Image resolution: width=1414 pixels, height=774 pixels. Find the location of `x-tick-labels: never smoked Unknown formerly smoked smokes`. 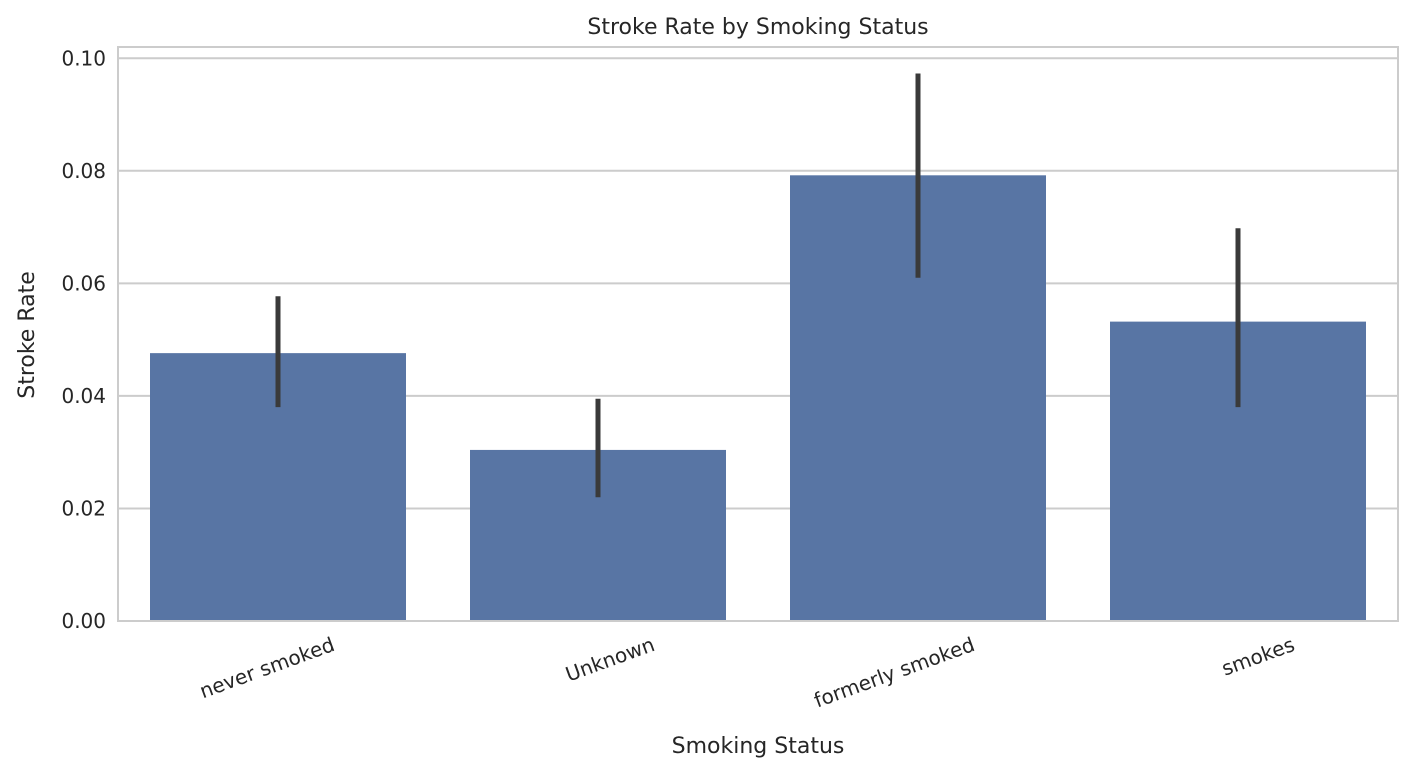

x-tick-labels: never smoked Unknown formerly smoked smokes is located at coordinates (746, 672).